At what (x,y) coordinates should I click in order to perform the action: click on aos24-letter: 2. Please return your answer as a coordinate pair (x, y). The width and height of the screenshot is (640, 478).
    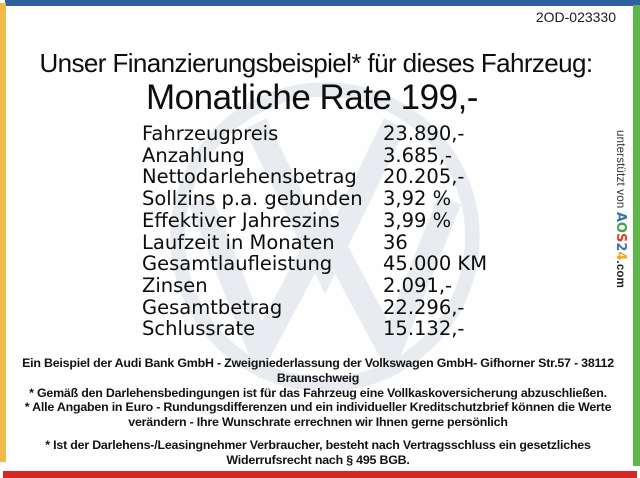
    Looking at the image, I should click on (620, 247).